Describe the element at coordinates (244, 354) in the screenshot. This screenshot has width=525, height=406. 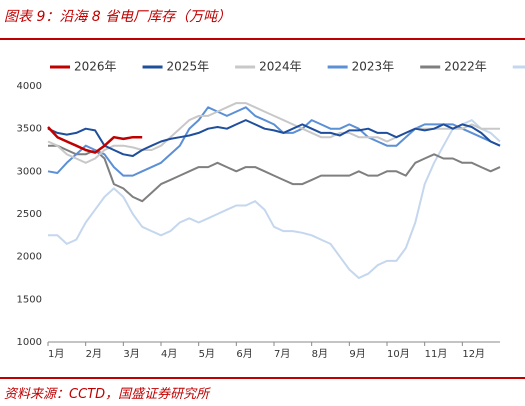
I see `x-tick-label: 6月` at that location.